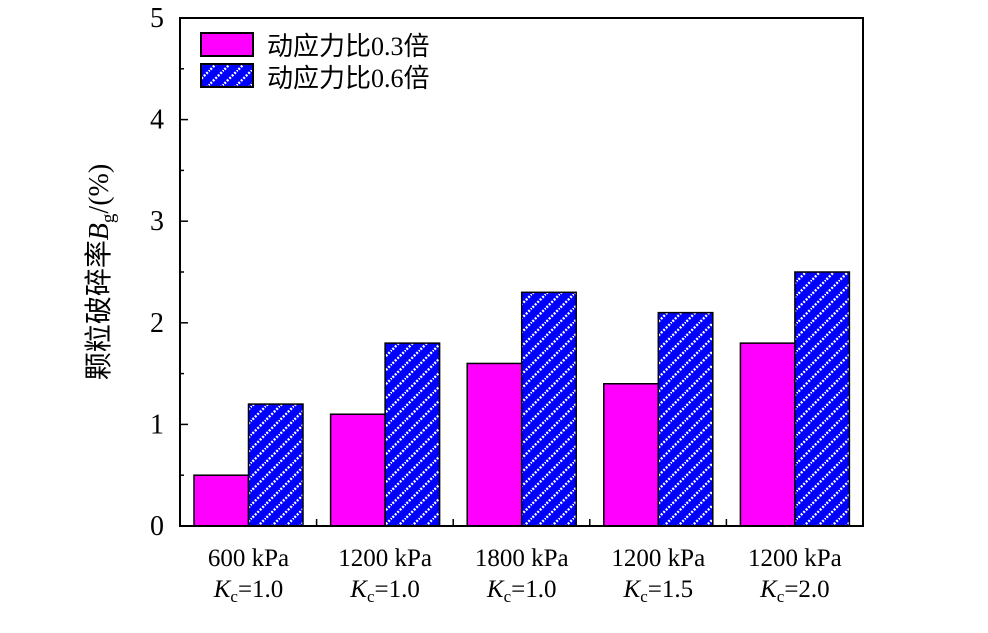  What do you see at coordinates (157, 221) in the screenshot?
I see `y-tick-label: 3` at bounding box center [157, 221].